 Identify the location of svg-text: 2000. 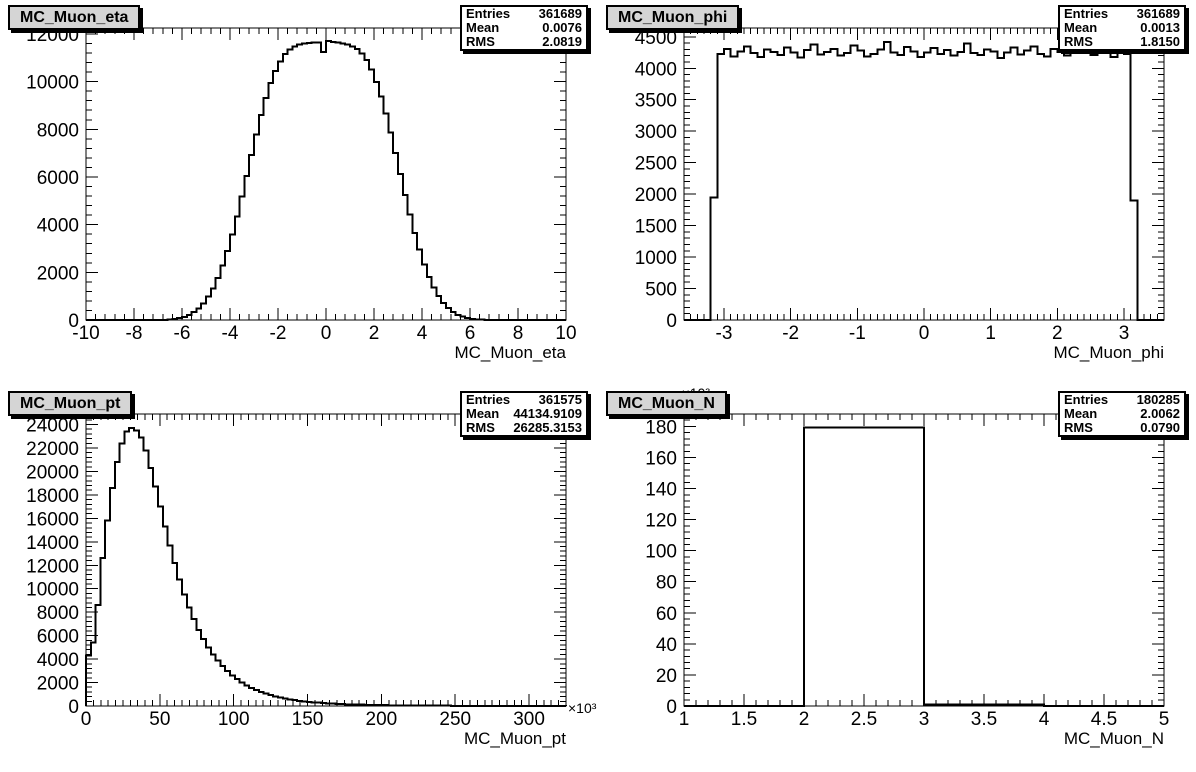
(58, 684).